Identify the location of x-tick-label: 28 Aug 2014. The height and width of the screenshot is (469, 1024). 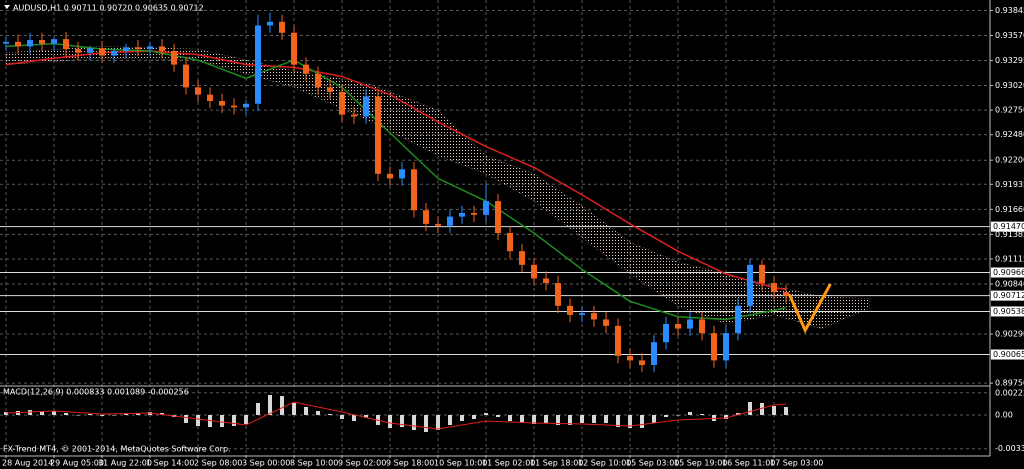
(27, 463).